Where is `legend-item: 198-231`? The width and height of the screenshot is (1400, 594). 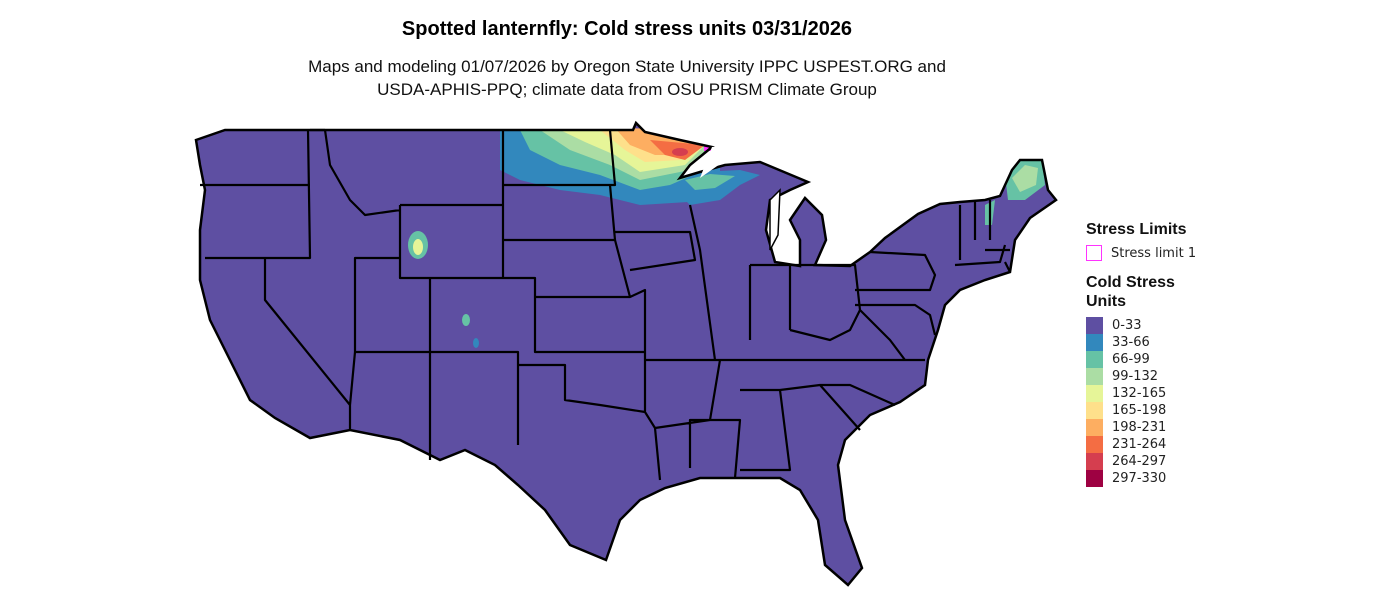 legend-item: 198-231 is located at coordinates (1141, 427).